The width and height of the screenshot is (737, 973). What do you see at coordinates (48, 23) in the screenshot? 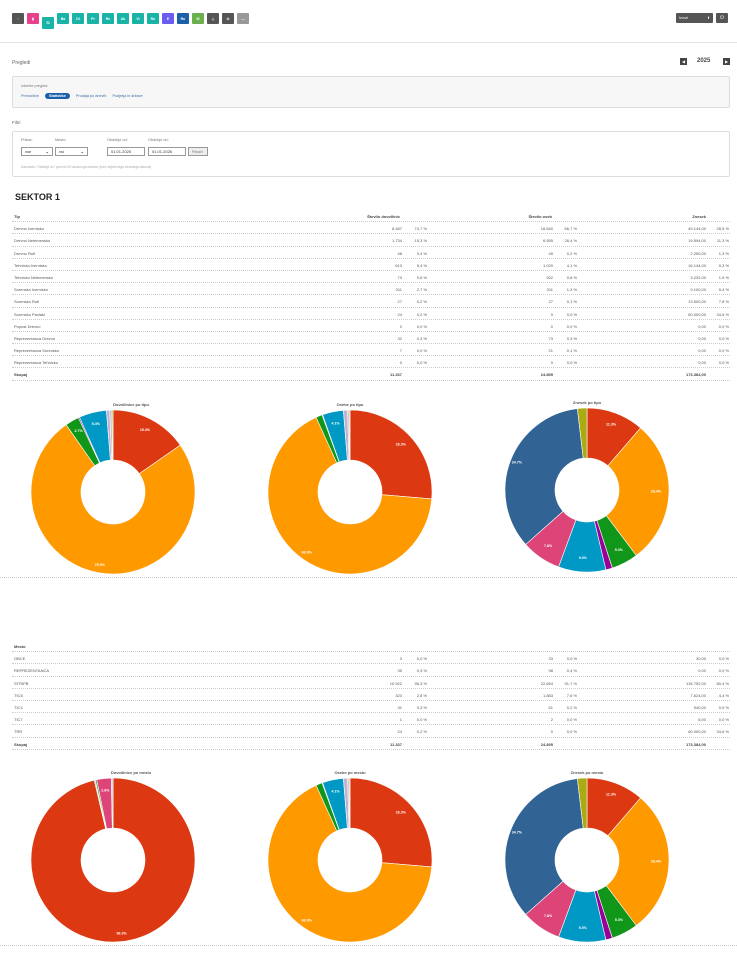
I see `toolbar-button-2: Si` at bounding box center [48, 23].